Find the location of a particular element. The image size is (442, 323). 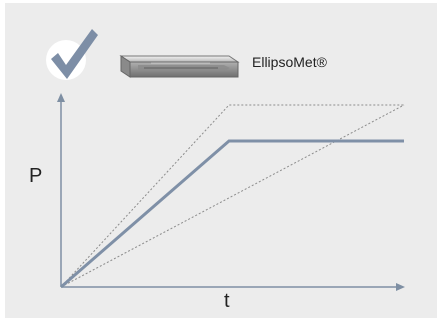

product-name: EllipsoMet® is located at coordinates (289, 62).